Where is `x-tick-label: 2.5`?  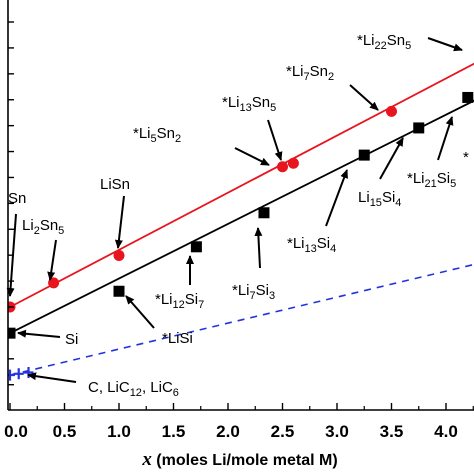 x-tick-label: 2.5 is located at coordinates (283, 431).